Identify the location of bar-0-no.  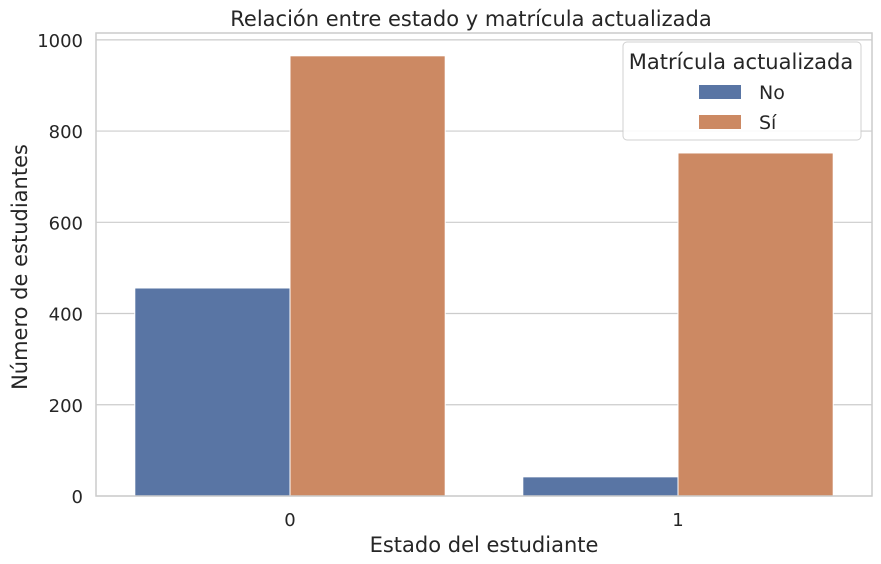
(212, 392).